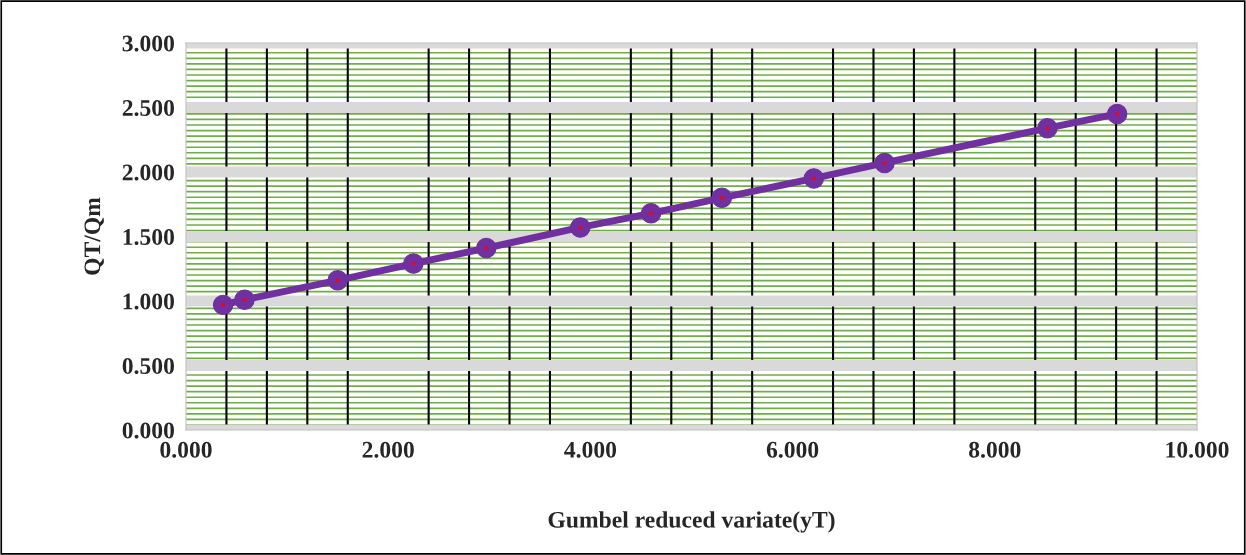  Describe the element at coordinates (148, 430) in the screenshot. I see `y-tick-label: 0.000` at that location.